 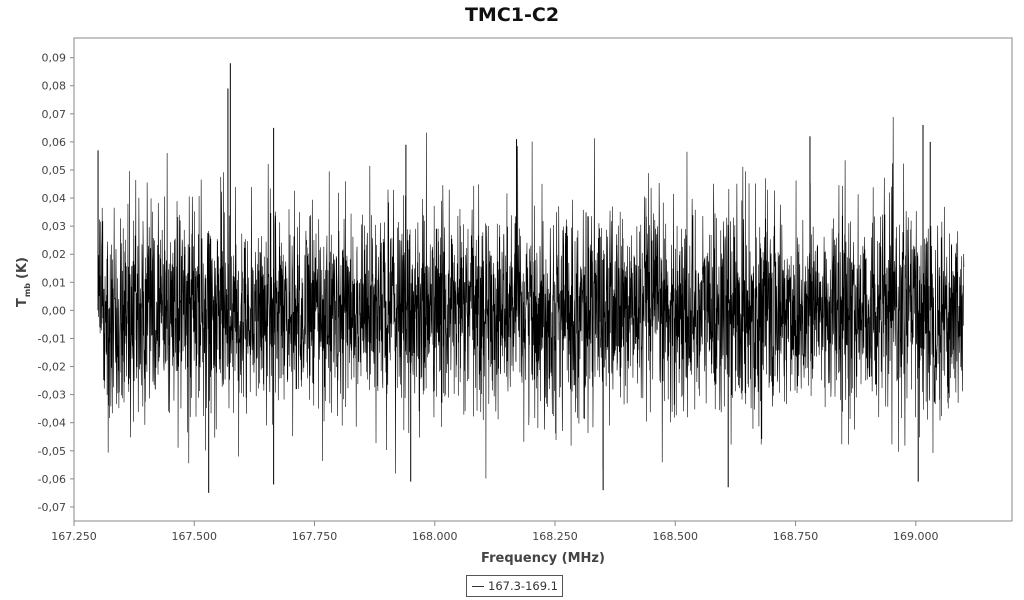 I want to click on y-tick-label: 0,09, so click(x=54, y=58).